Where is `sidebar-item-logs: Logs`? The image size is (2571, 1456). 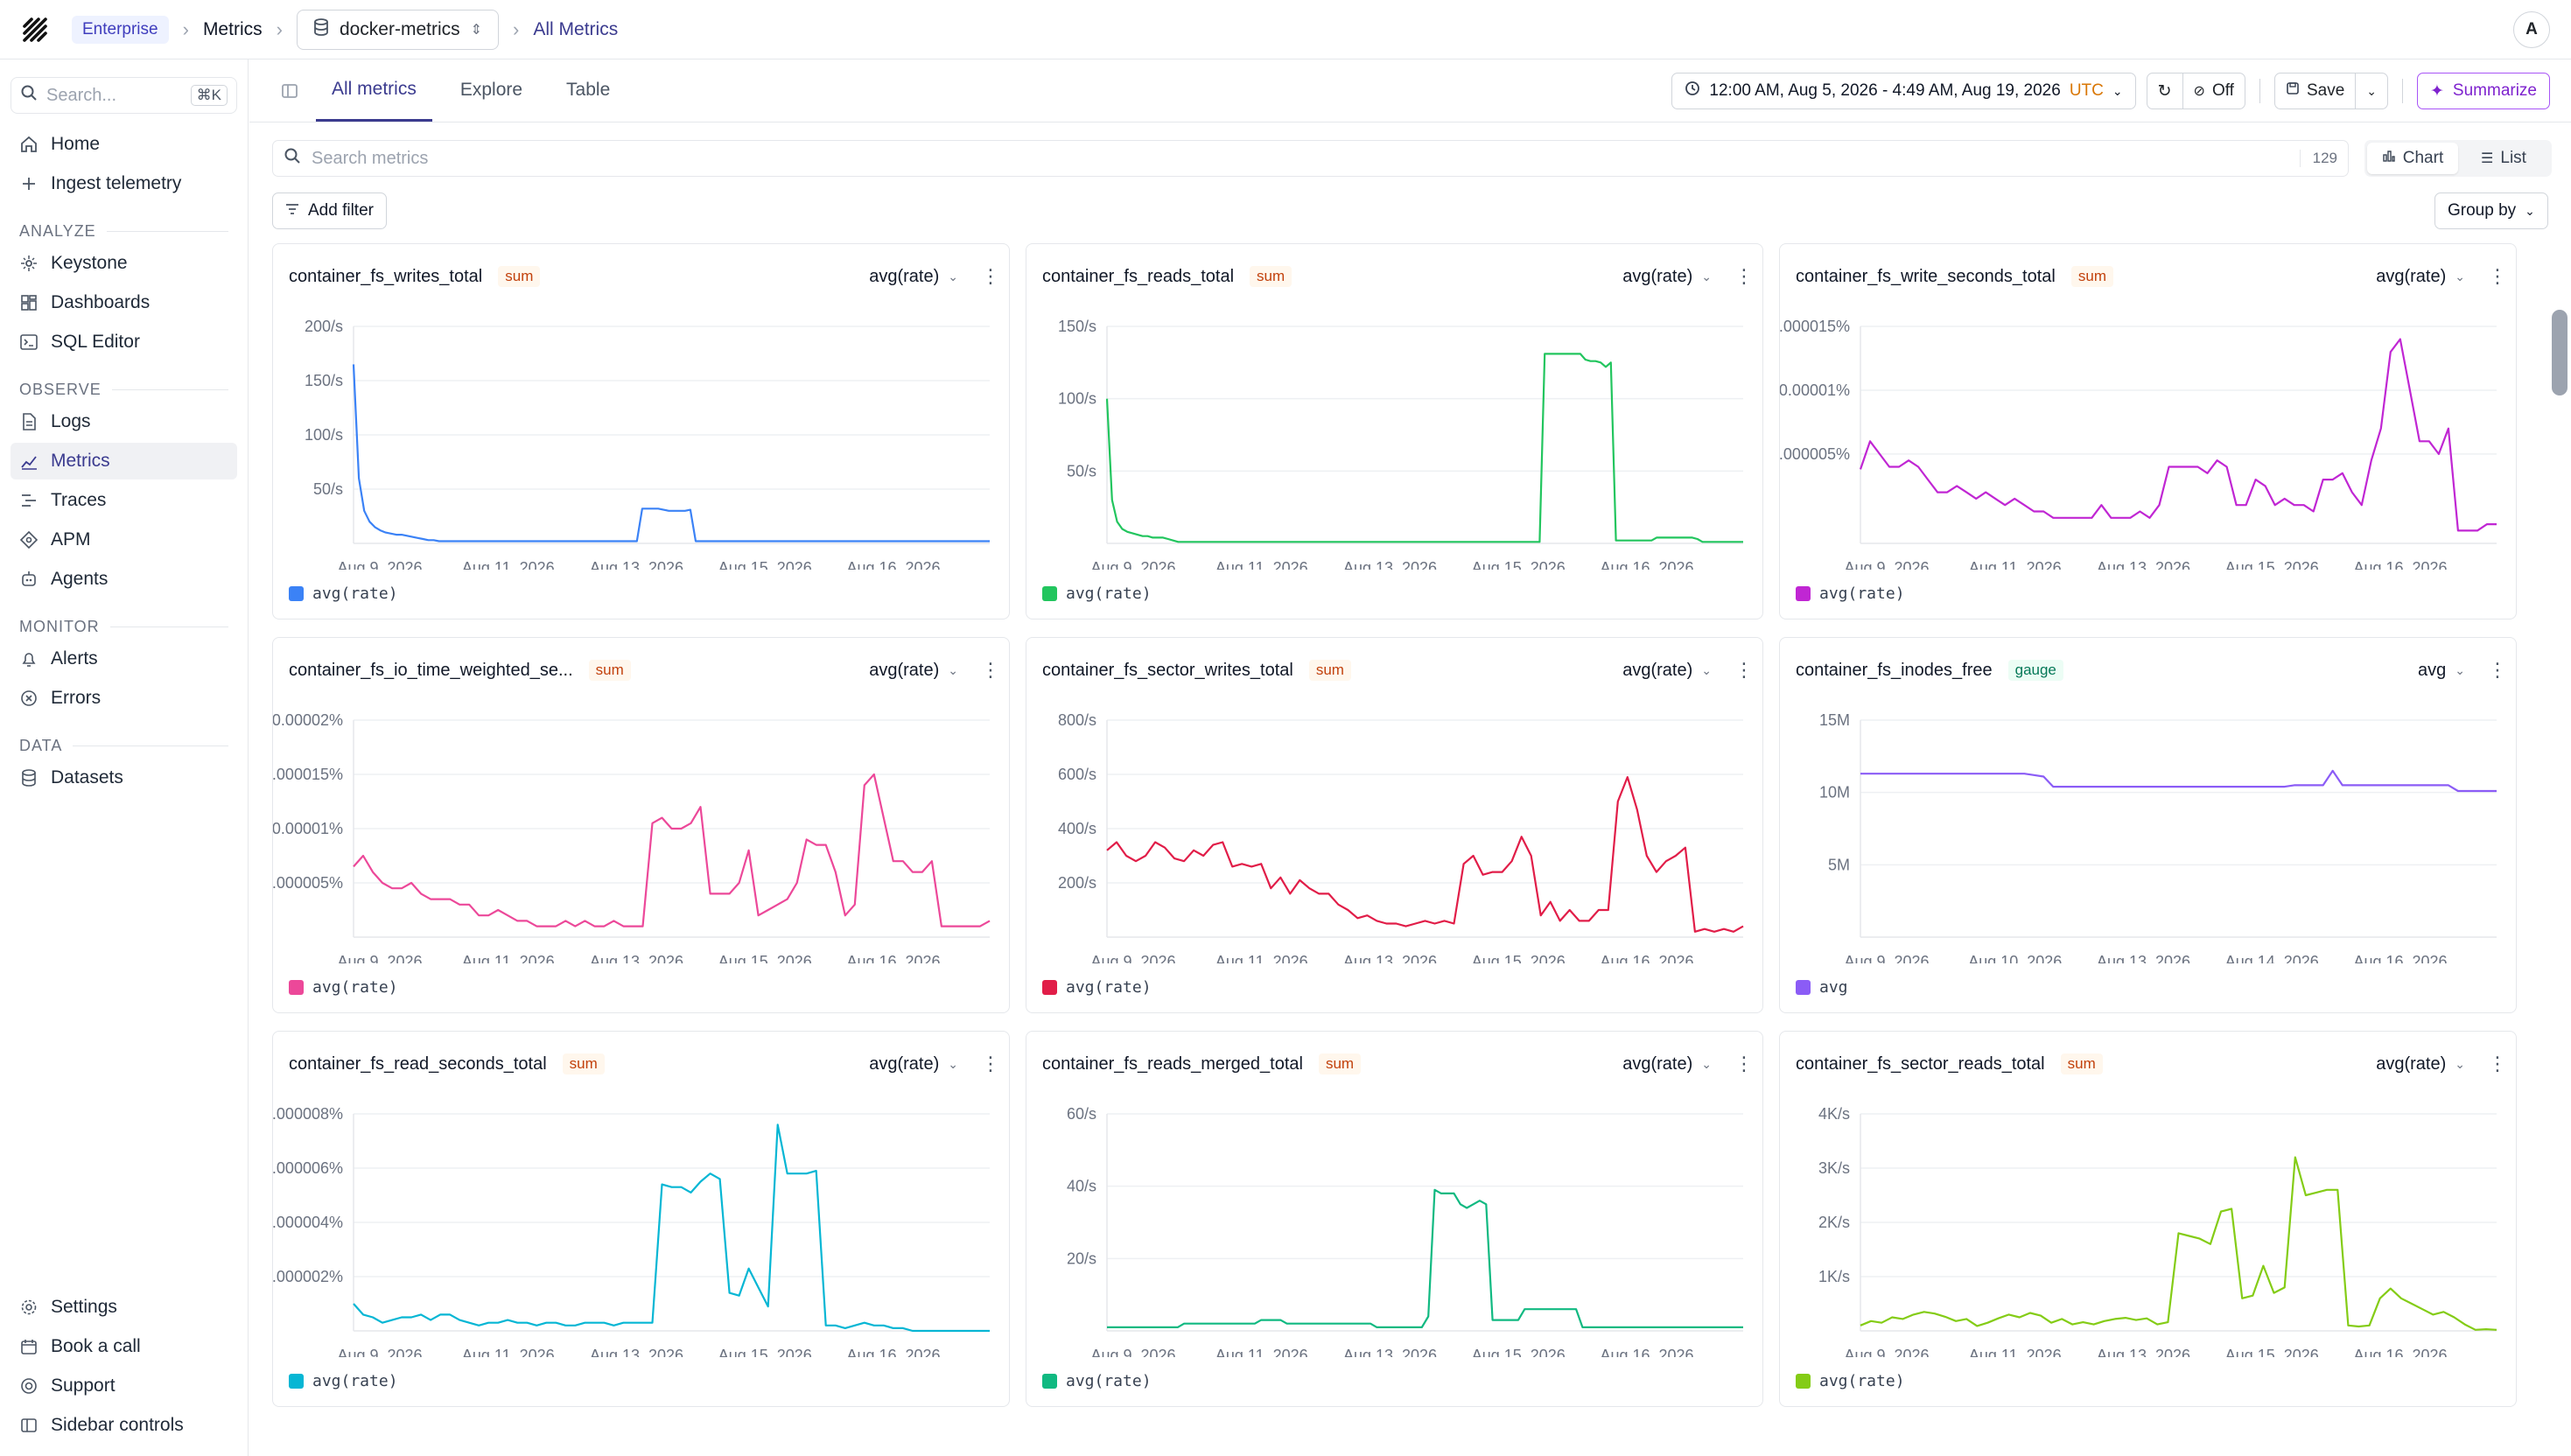
sidebar-item-logs: Logs is located at coordinates (124, 421).